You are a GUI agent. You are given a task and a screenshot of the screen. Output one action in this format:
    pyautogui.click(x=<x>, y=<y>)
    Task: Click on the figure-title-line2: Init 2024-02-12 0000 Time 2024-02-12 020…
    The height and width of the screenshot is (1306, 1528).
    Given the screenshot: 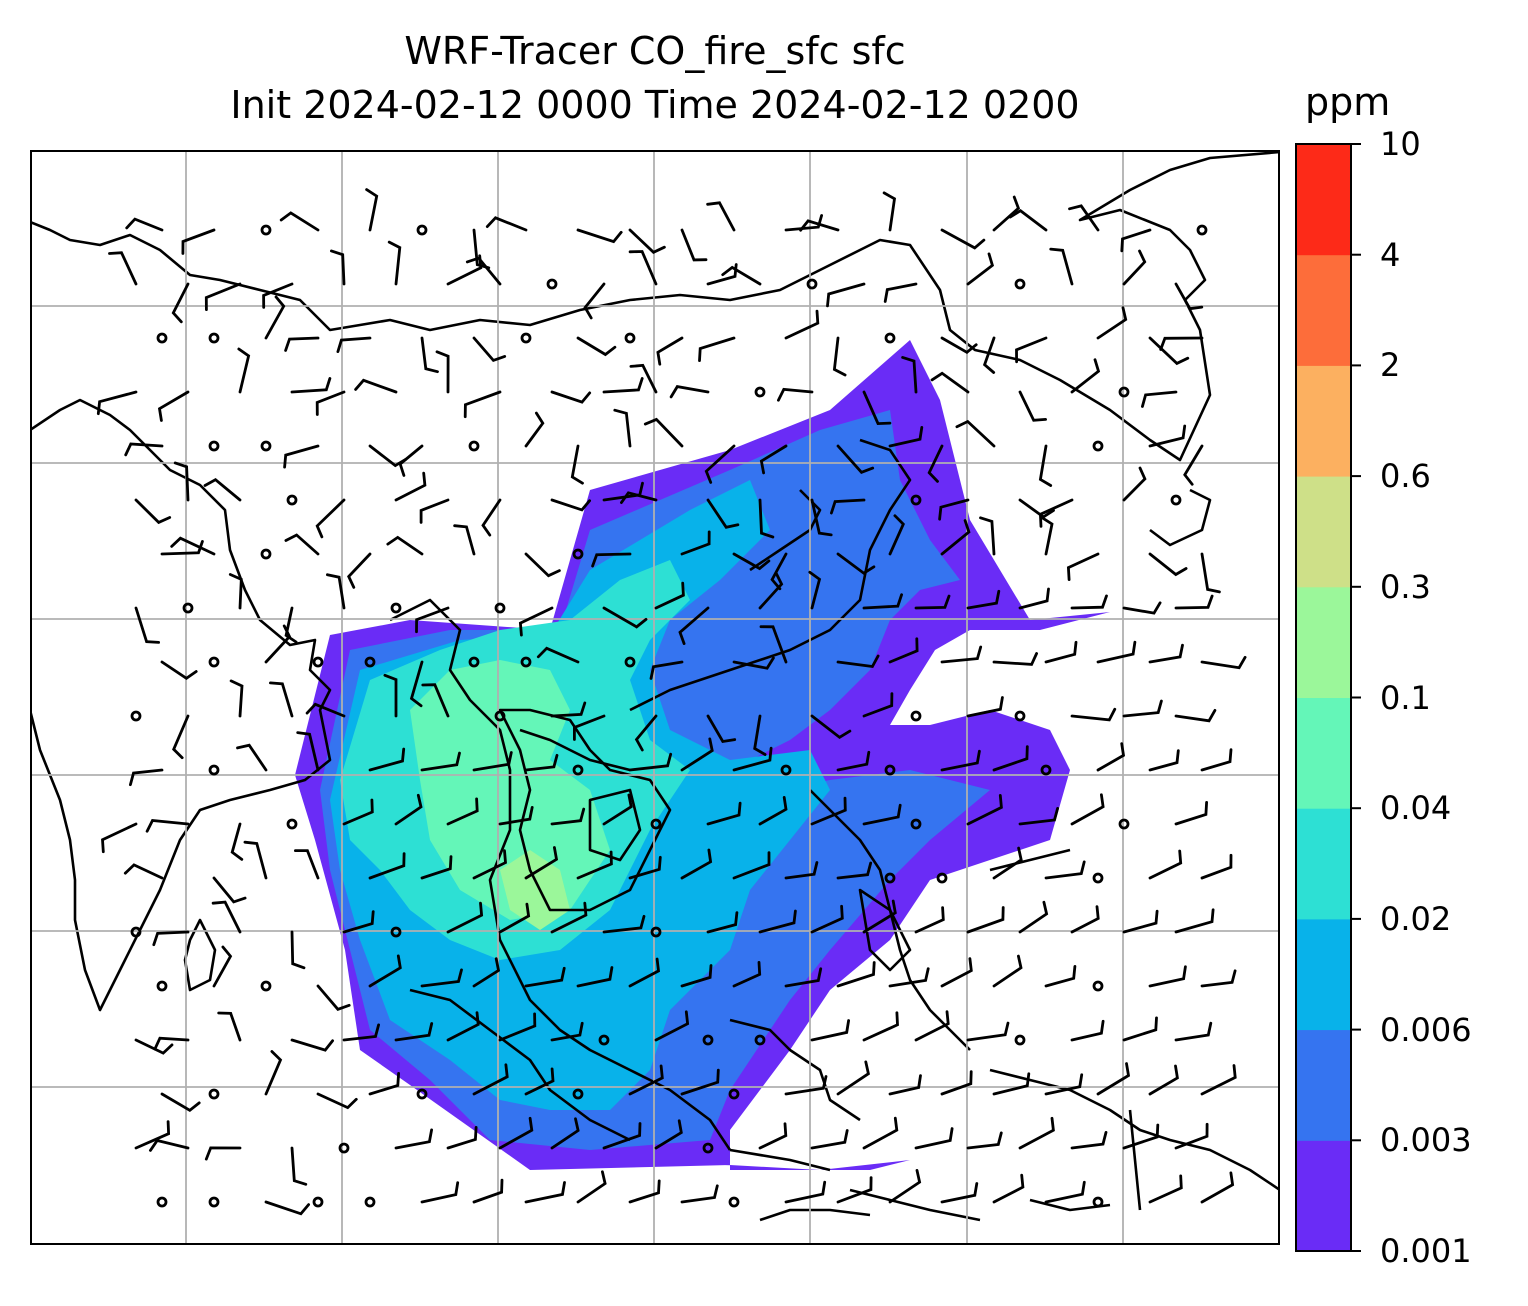 What is the action you would take?
    pyautogui.click(x=655, y=105)
    